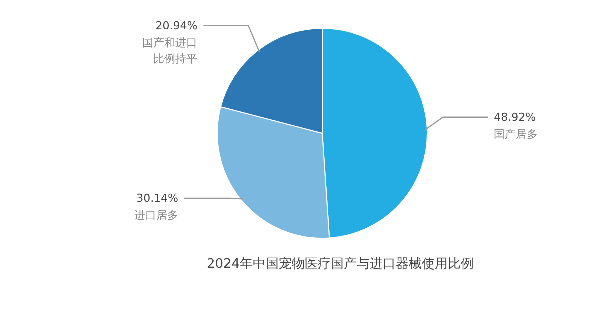 The width and height of the screenshot is (600, 313). I want to click on data-label: 48.92%, so click(515, 117).